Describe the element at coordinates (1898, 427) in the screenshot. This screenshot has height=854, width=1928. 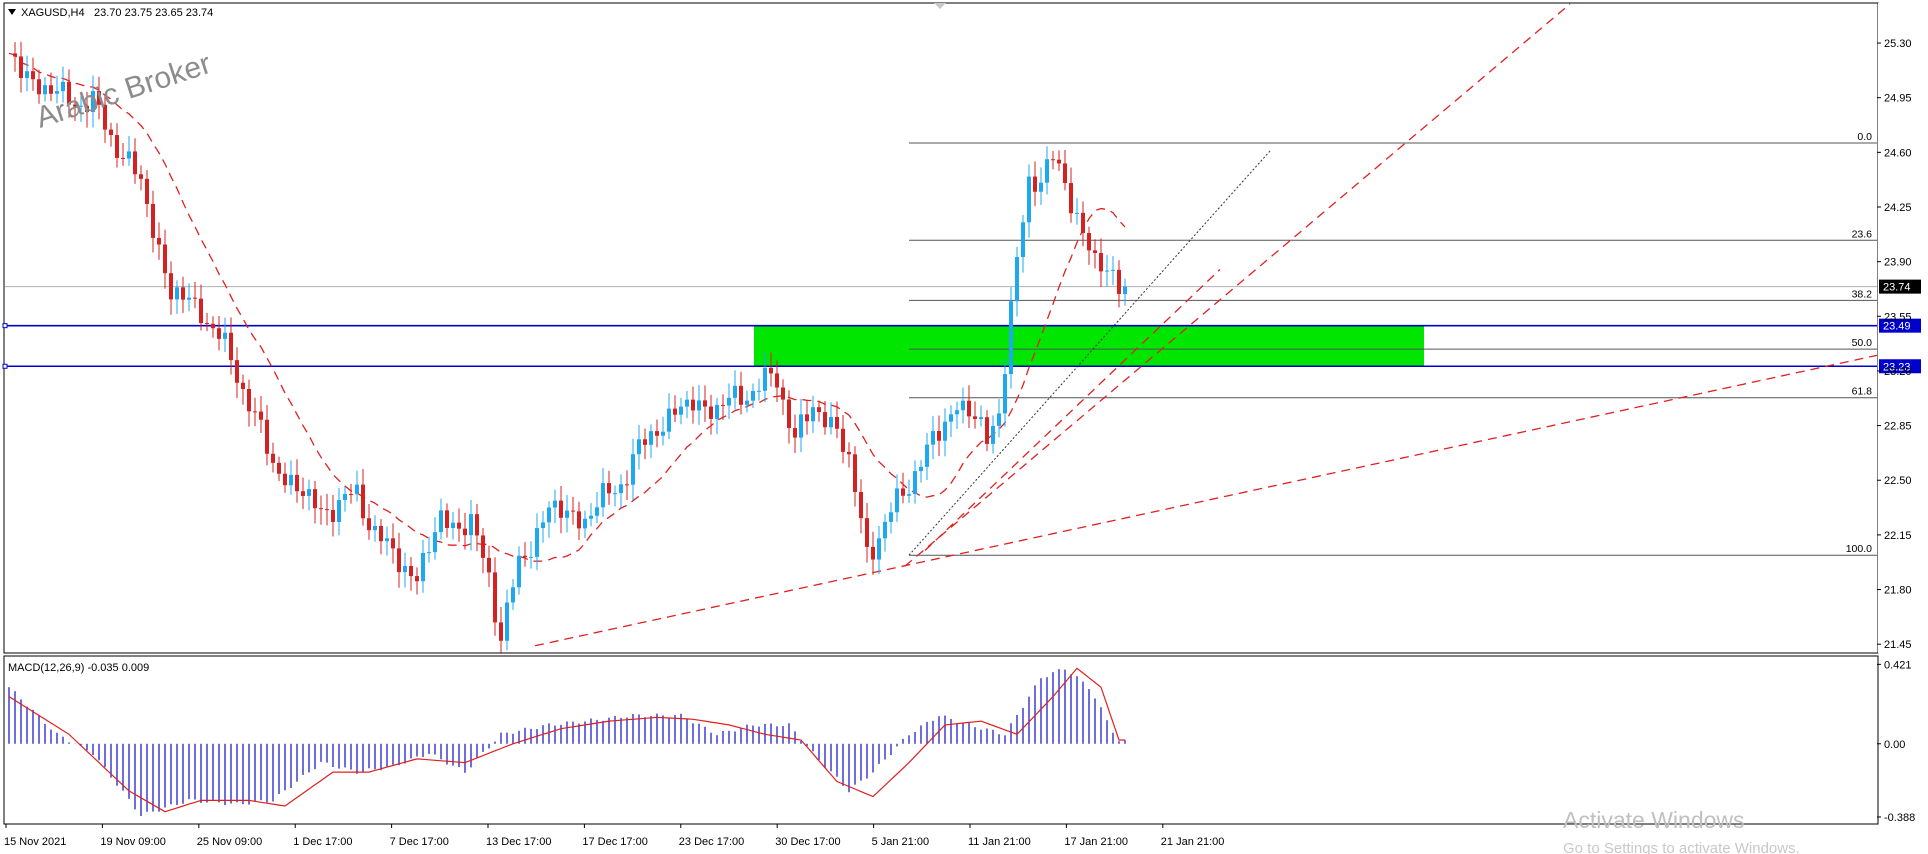
I see `price-tick-label: 22.85` at that location.